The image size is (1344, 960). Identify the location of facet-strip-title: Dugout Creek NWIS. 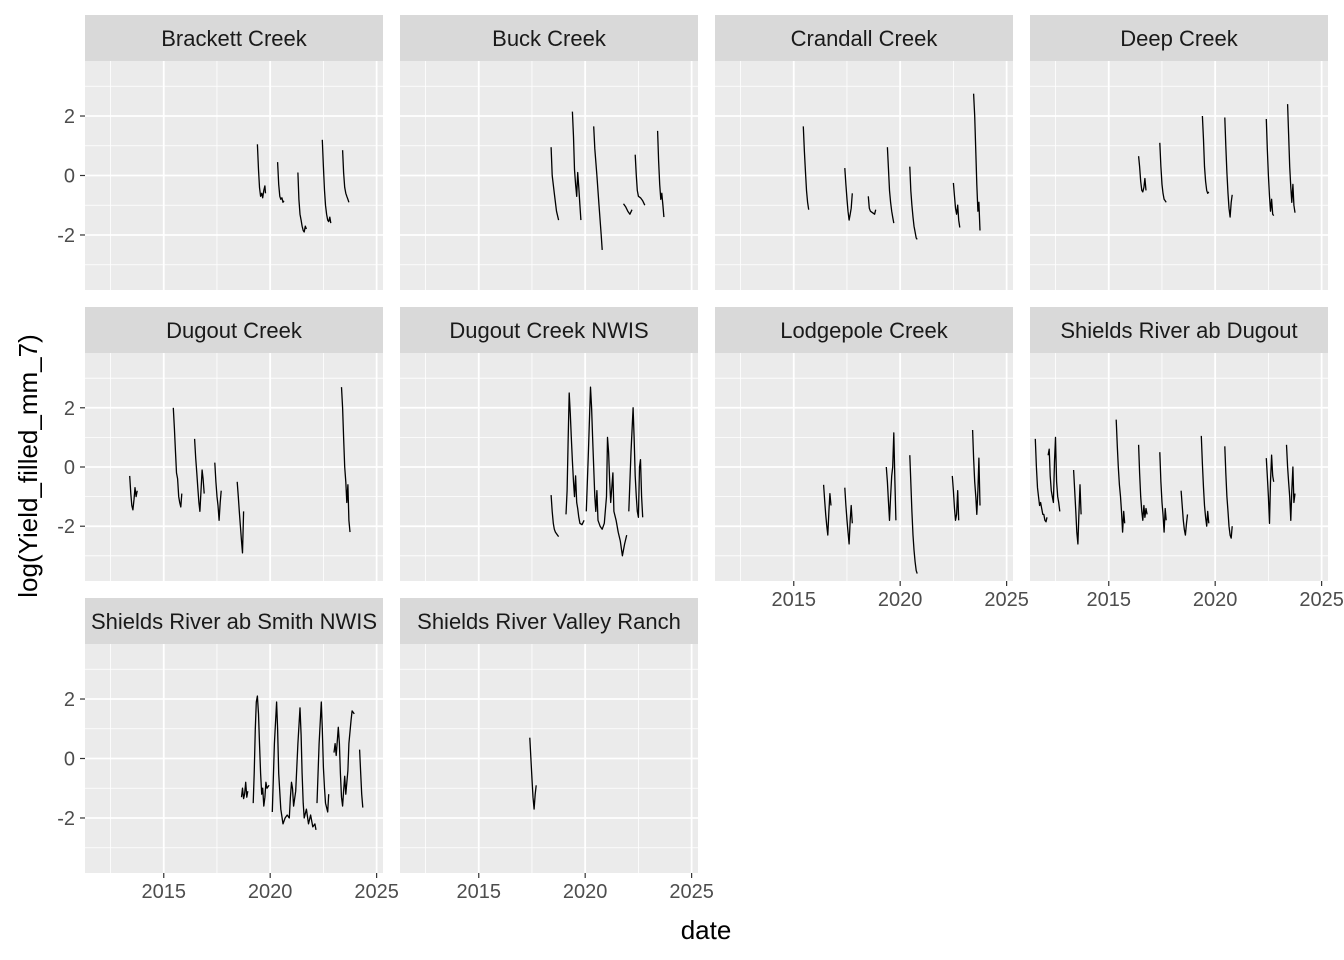
(548, 330).